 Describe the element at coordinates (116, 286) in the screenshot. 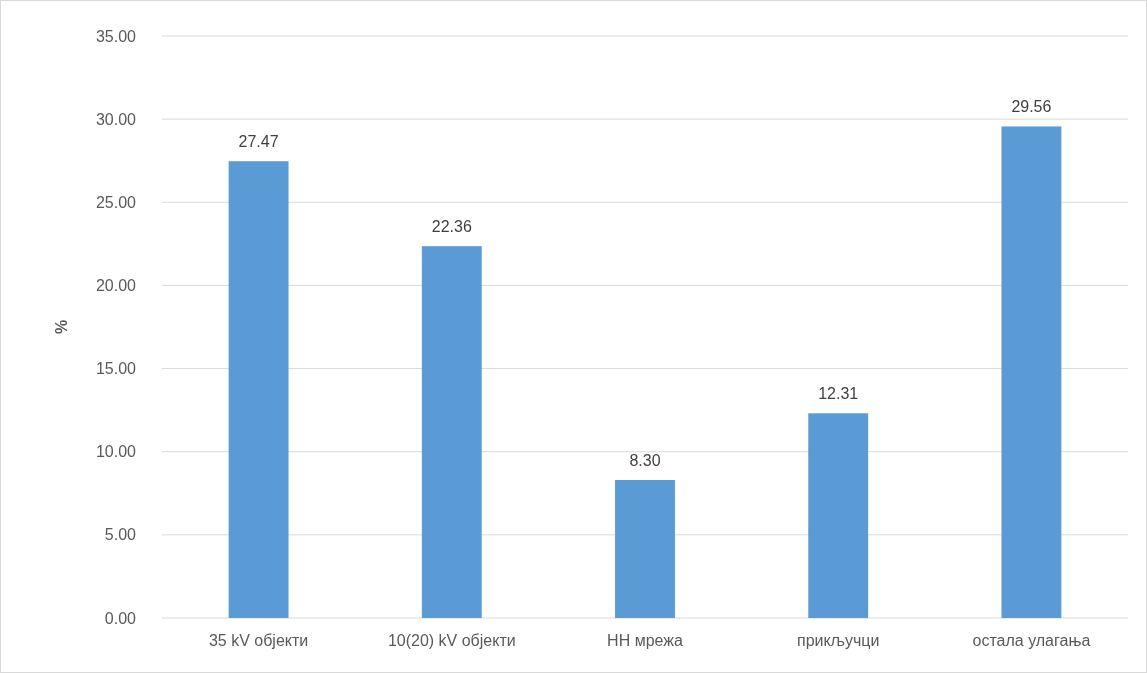

I see `y-tick-label: 20.00` at that location.